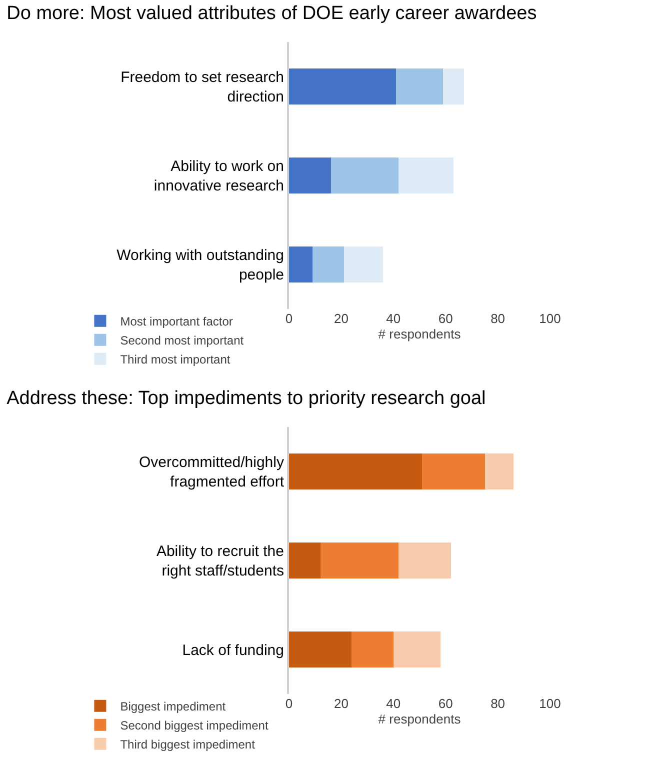  I want to click on legend-label: Third biggest impediment, so click(188, 745).